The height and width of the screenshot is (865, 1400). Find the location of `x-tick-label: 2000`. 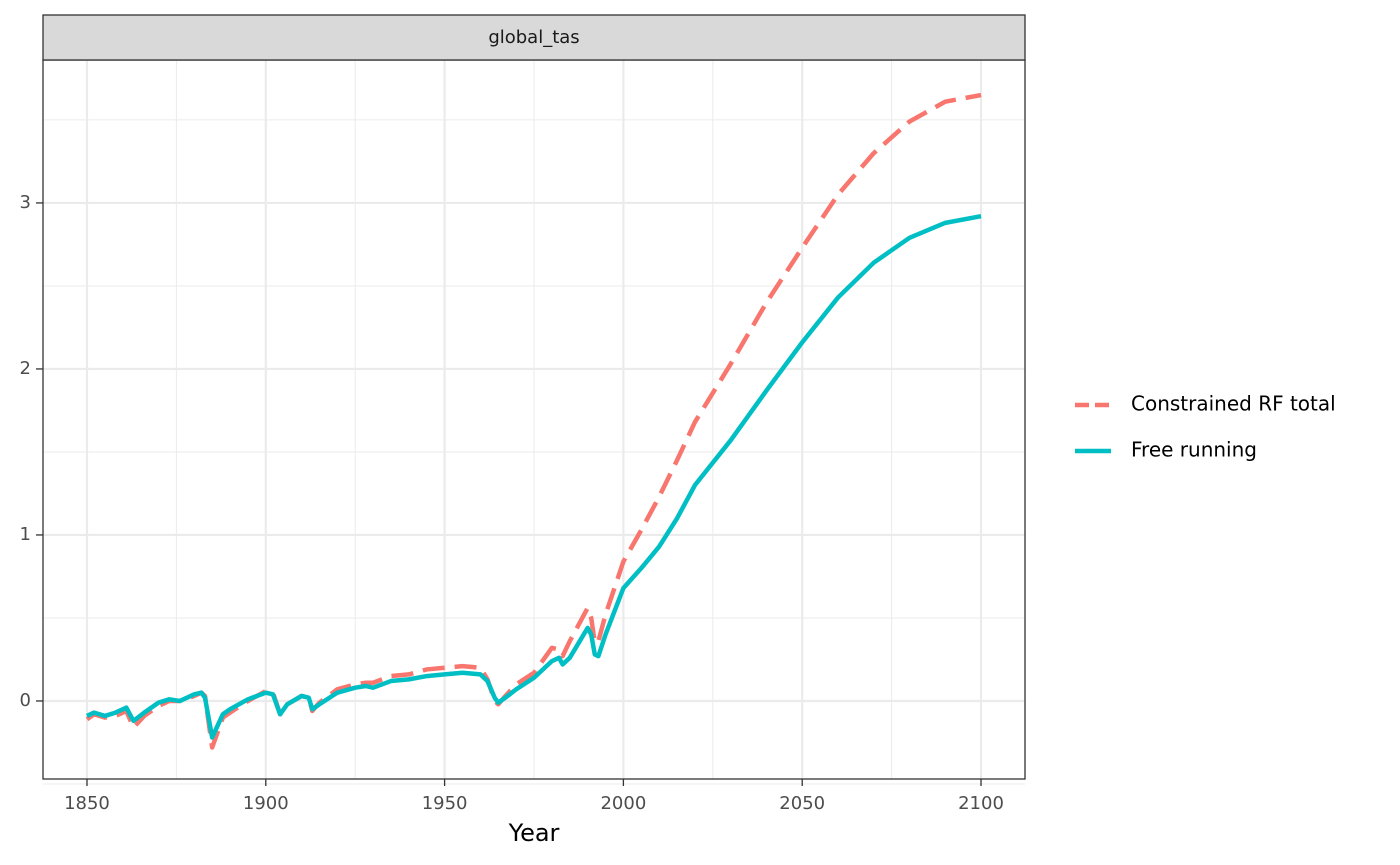

x-tick-label: 2000 is located at coordinates (623, 803).